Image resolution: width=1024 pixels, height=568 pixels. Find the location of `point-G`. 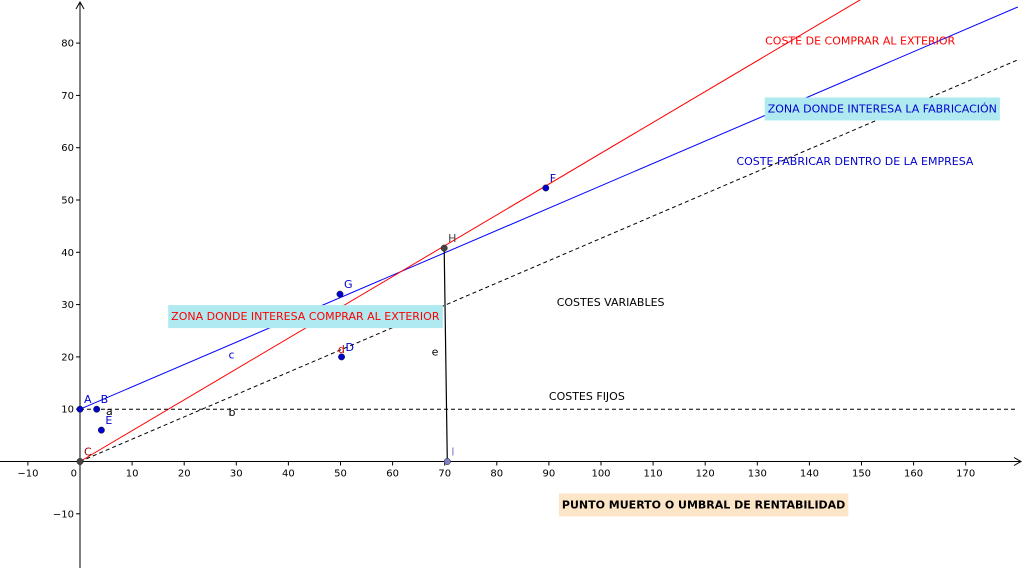

point-G is located at coordinates (340, 294).